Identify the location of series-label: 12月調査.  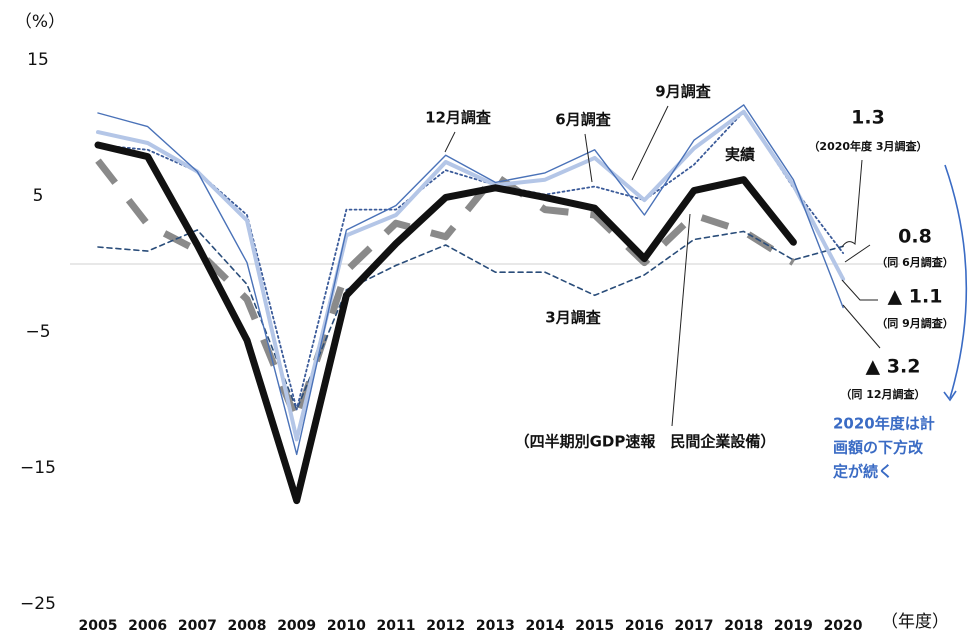
(458, 118).